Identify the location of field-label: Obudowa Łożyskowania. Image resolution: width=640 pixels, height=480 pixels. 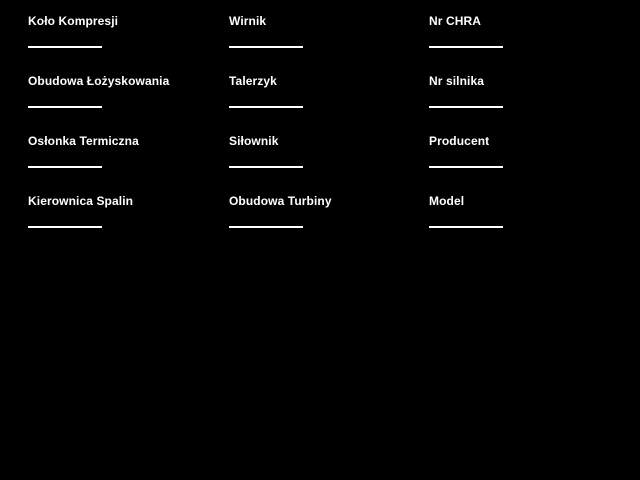
(99, 81).